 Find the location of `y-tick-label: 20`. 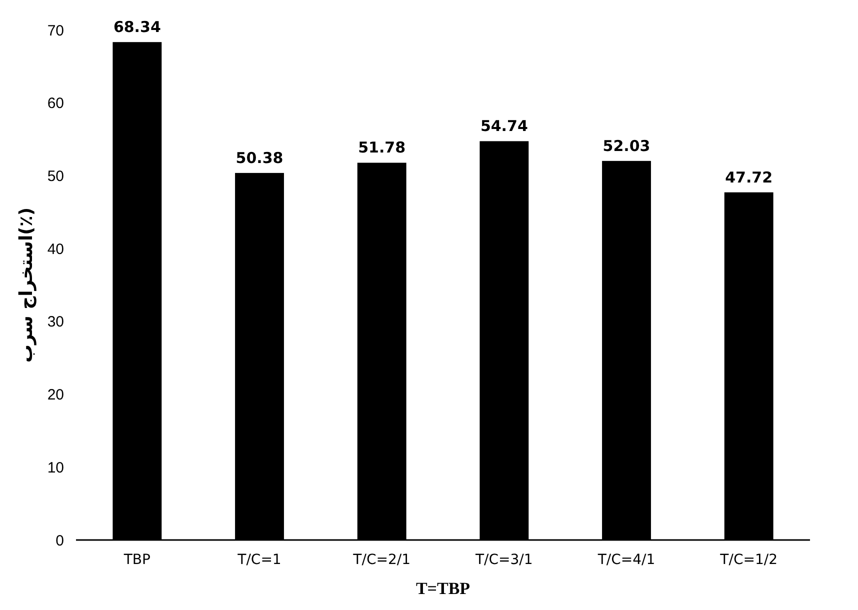

y-tick-label: 20 is located at coordinates (55, 395).